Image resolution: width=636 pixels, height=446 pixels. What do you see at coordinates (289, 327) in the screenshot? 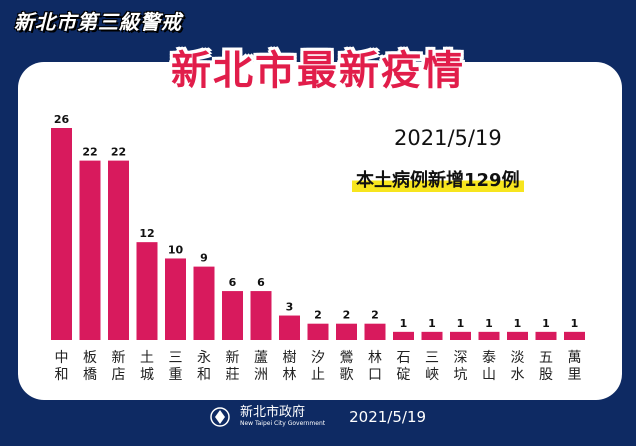
I see `bar-樹林` at bounding box center [289, 327].